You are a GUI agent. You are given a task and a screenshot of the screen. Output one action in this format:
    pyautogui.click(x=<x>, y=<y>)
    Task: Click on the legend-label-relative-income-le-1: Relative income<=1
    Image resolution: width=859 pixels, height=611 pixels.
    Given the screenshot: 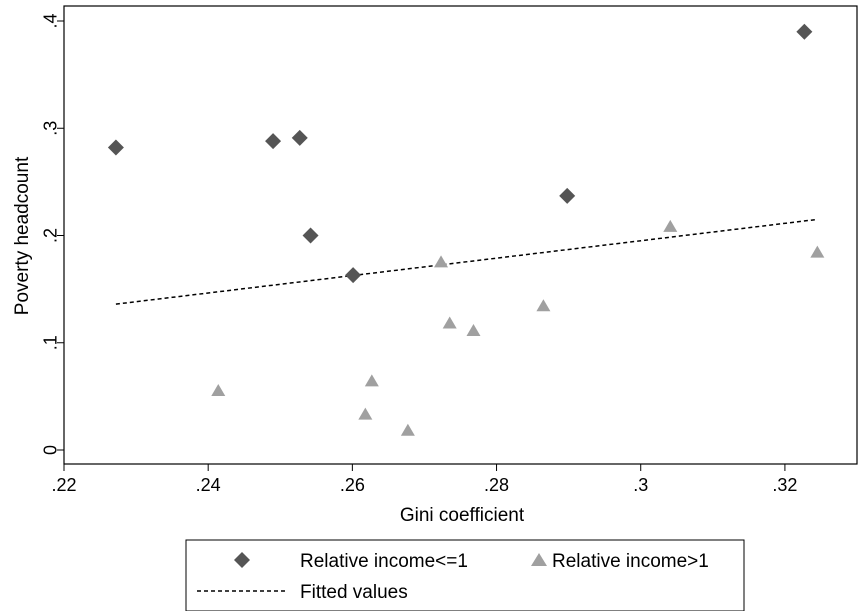 What is the action you would take?
    pyautogui.click(x=384, y=561)
    